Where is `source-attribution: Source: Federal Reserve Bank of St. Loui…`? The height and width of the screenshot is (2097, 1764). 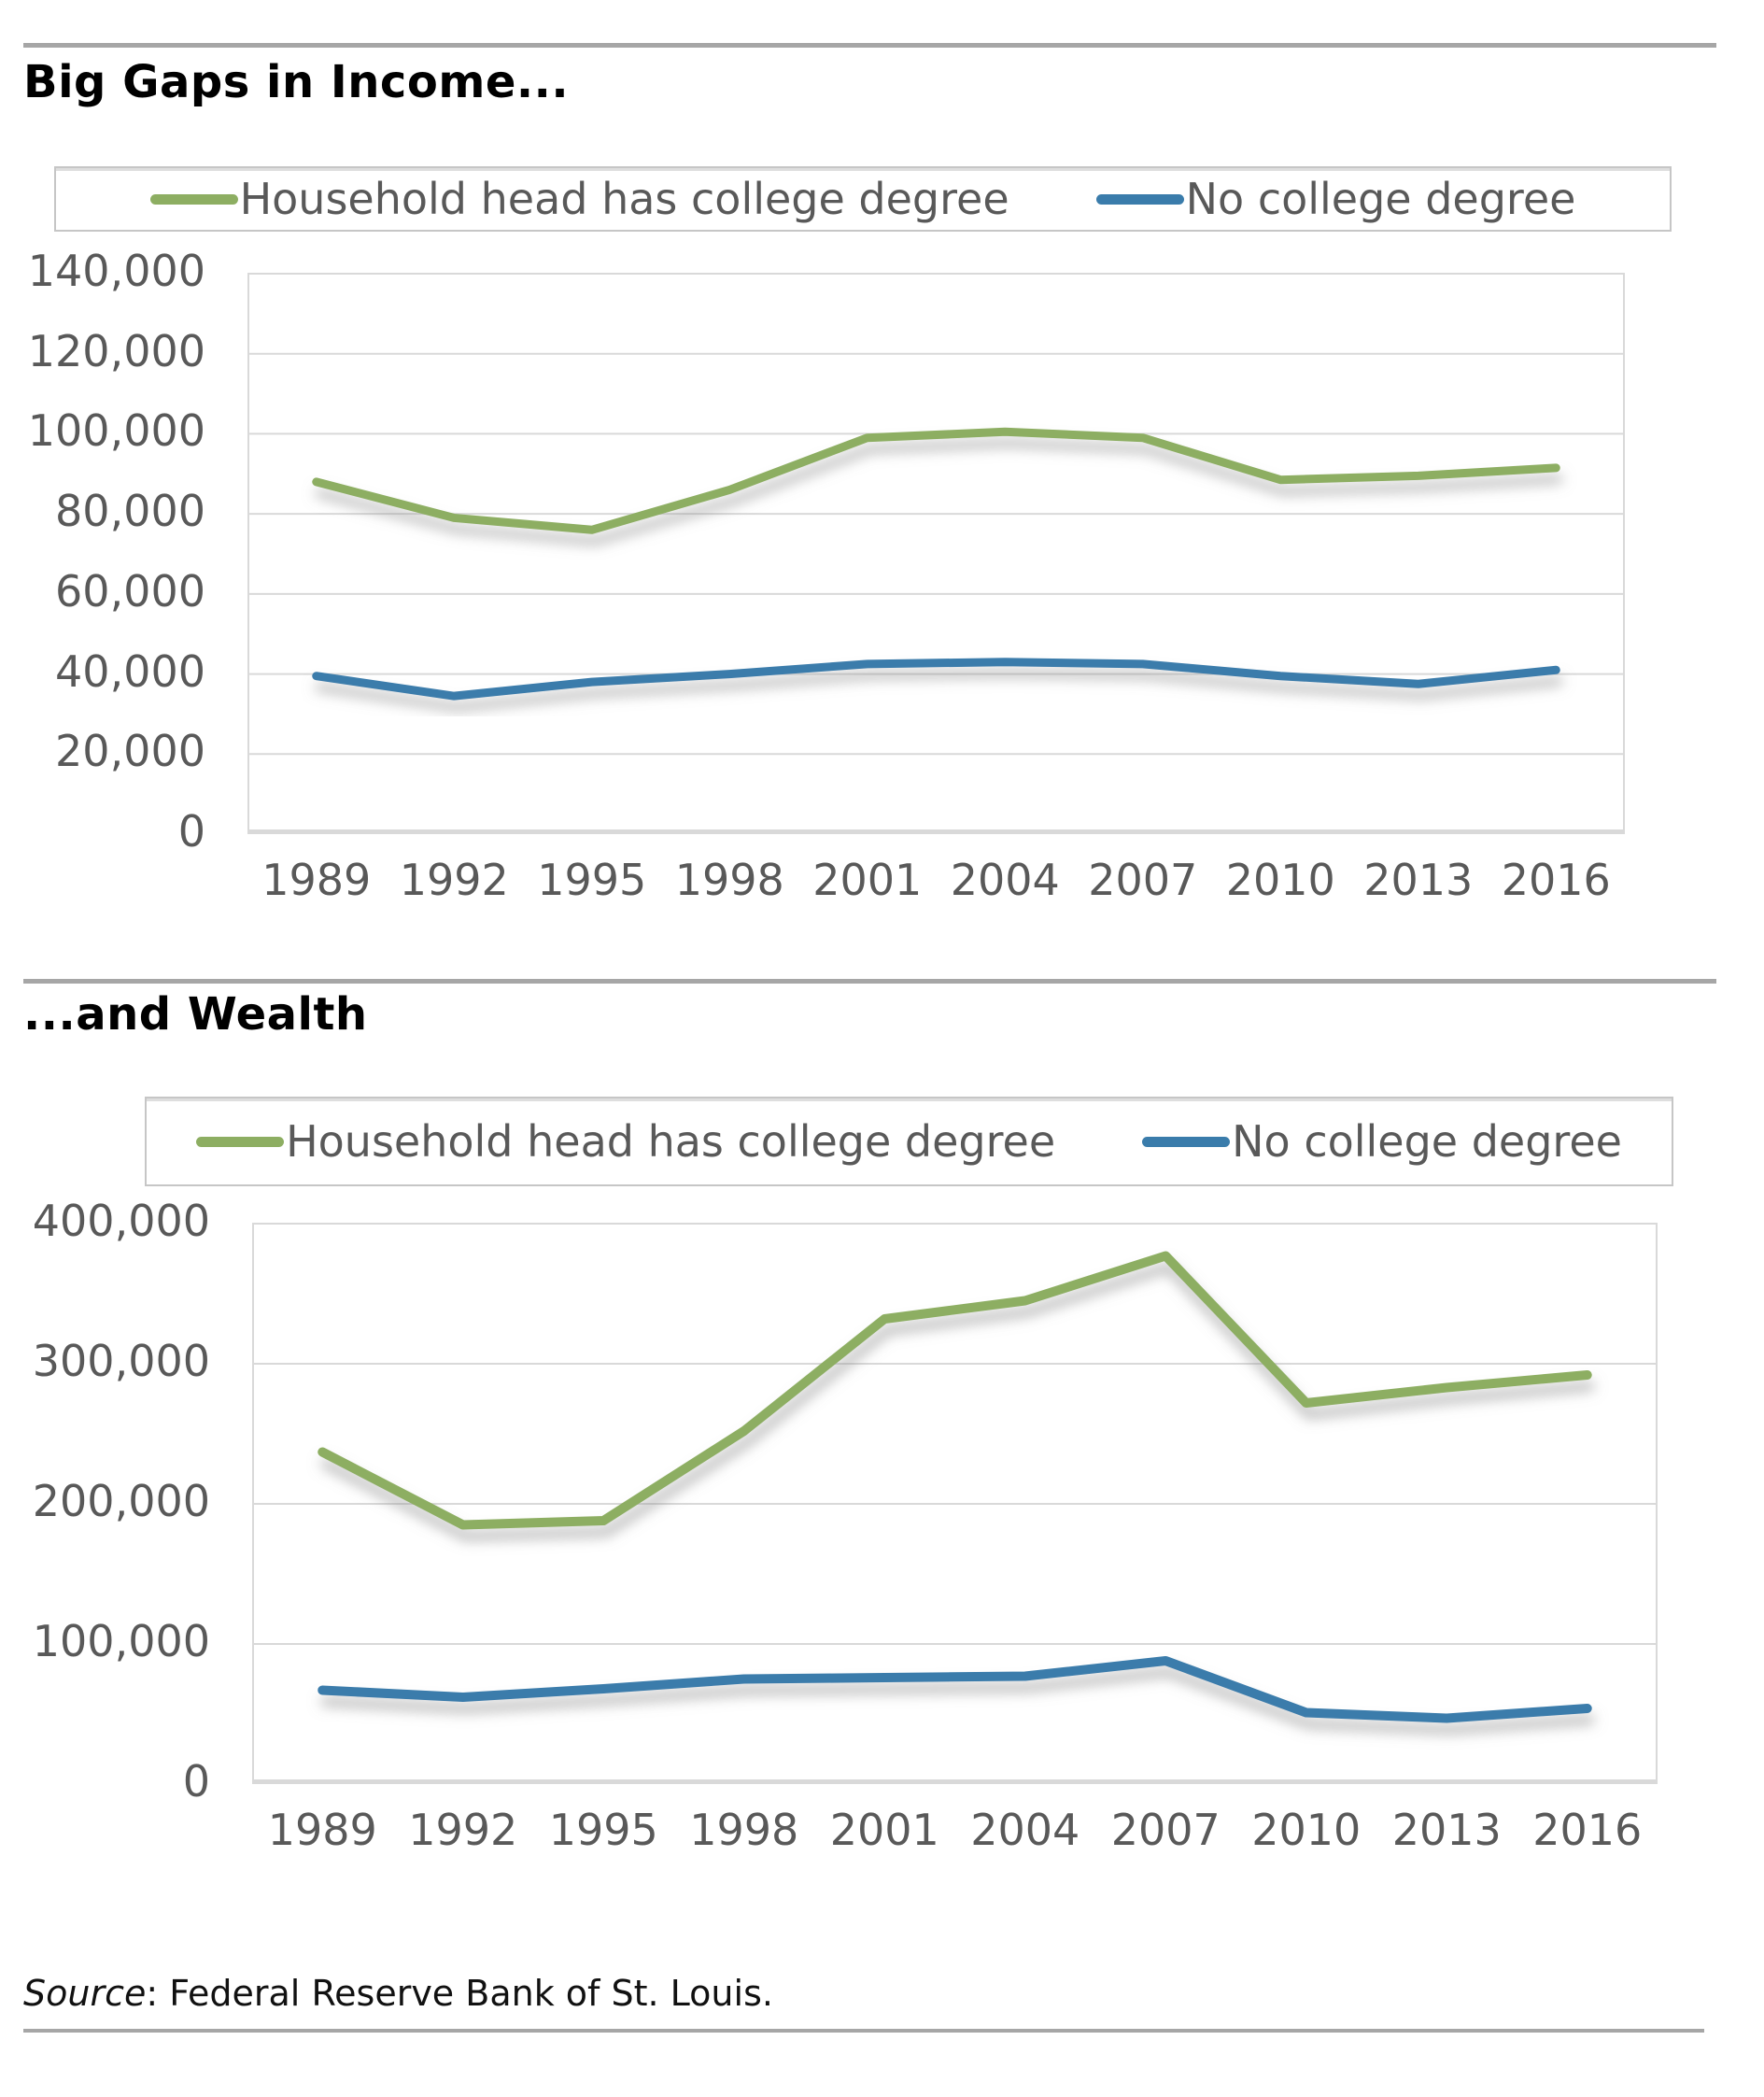 source-attribution: Source: Federal Reserve Bank of St. Loui… is located at coordinates (398, 1994).